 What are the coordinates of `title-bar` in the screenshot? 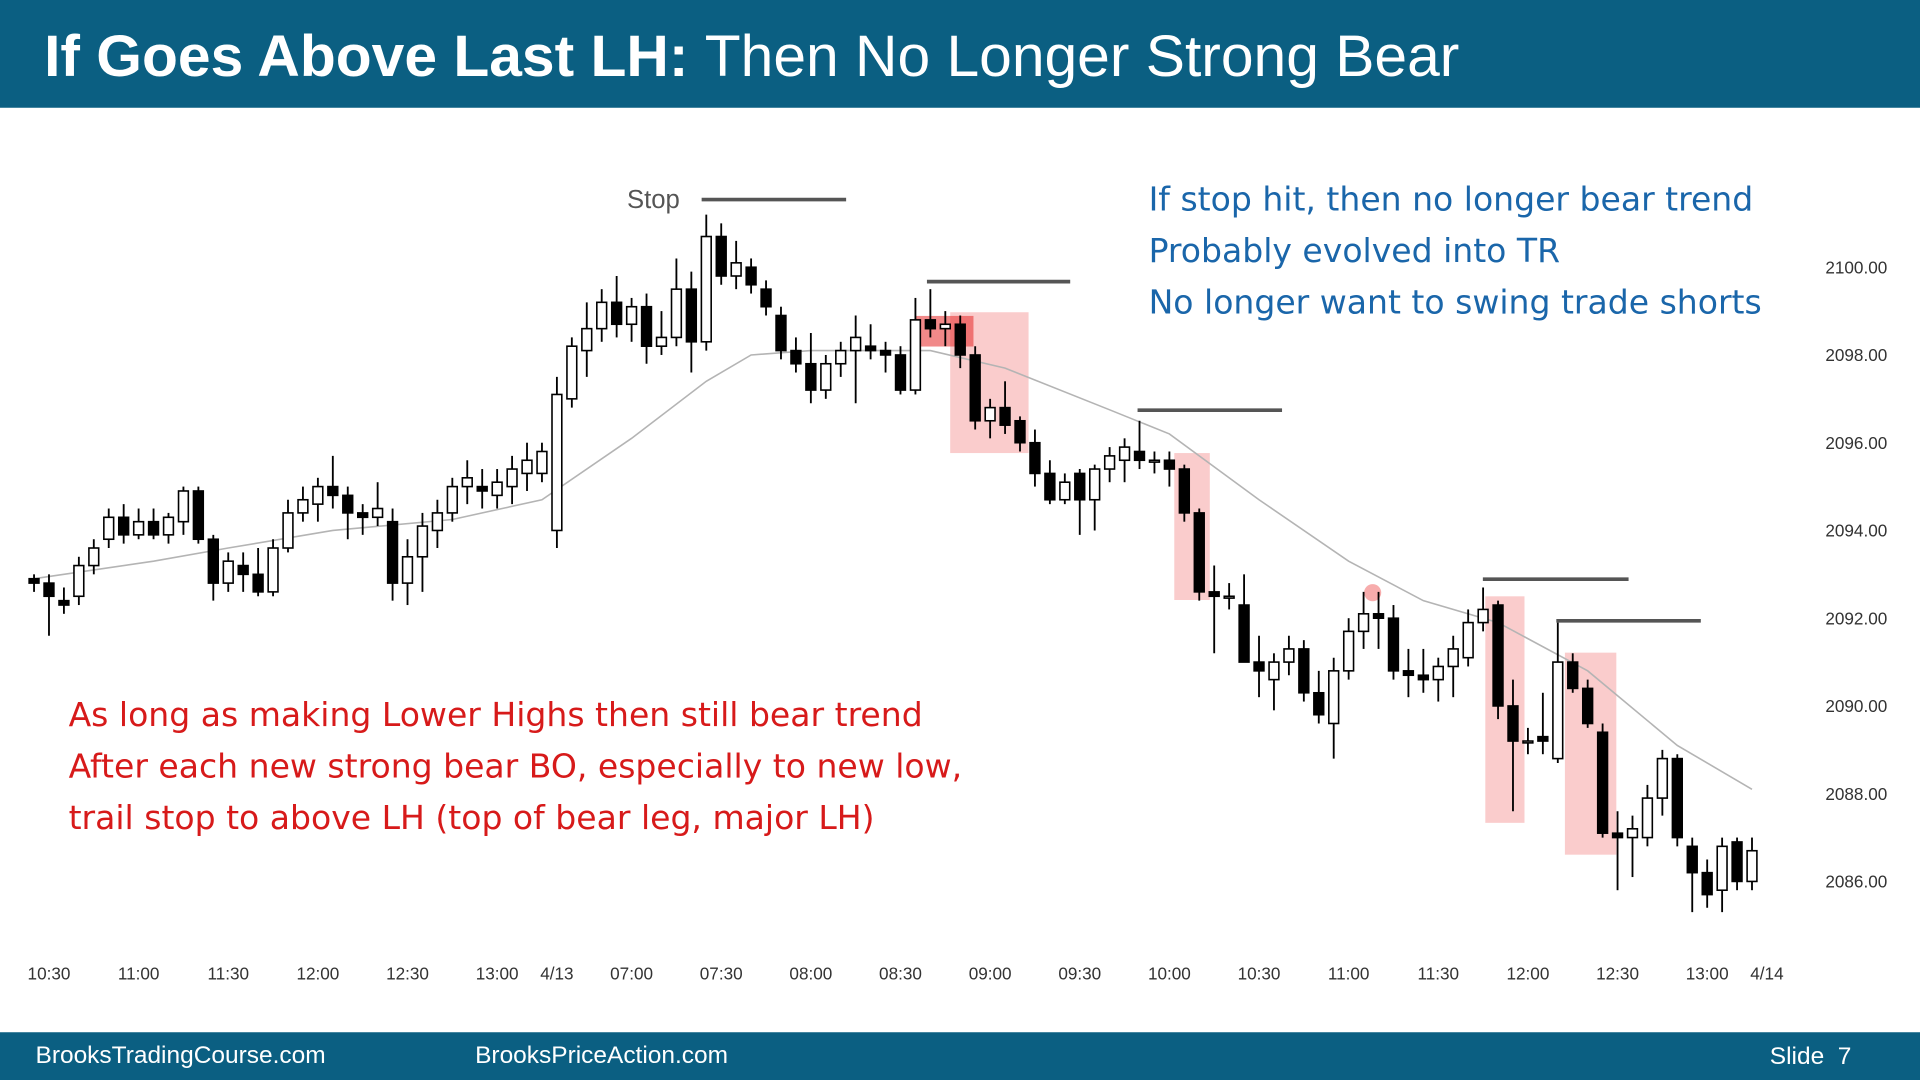 It's located at (960, 54).